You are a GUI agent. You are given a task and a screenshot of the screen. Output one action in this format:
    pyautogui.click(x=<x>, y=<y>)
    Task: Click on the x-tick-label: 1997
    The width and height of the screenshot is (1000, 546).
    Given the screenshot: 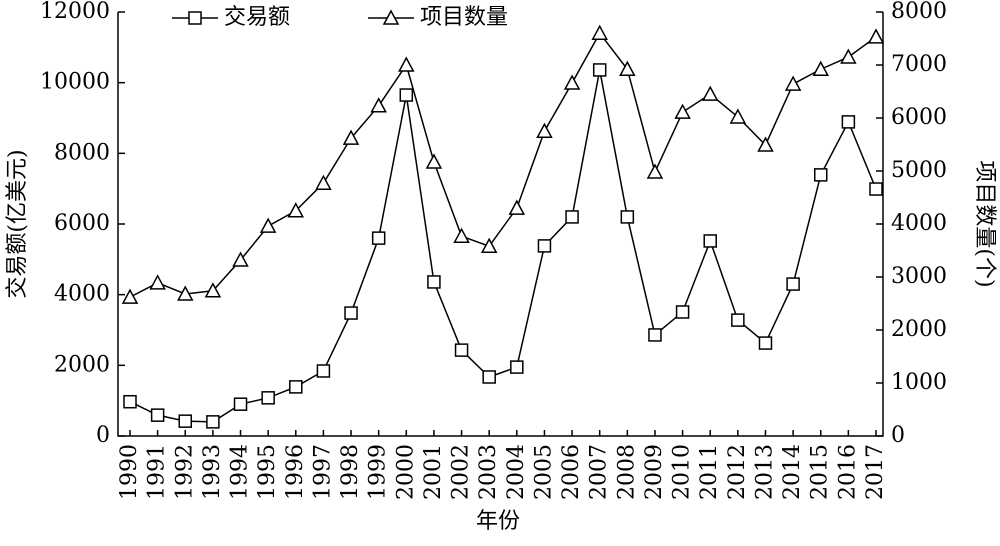 What is the action you would take?
    pyautogui.click(x=322, y=472)
    